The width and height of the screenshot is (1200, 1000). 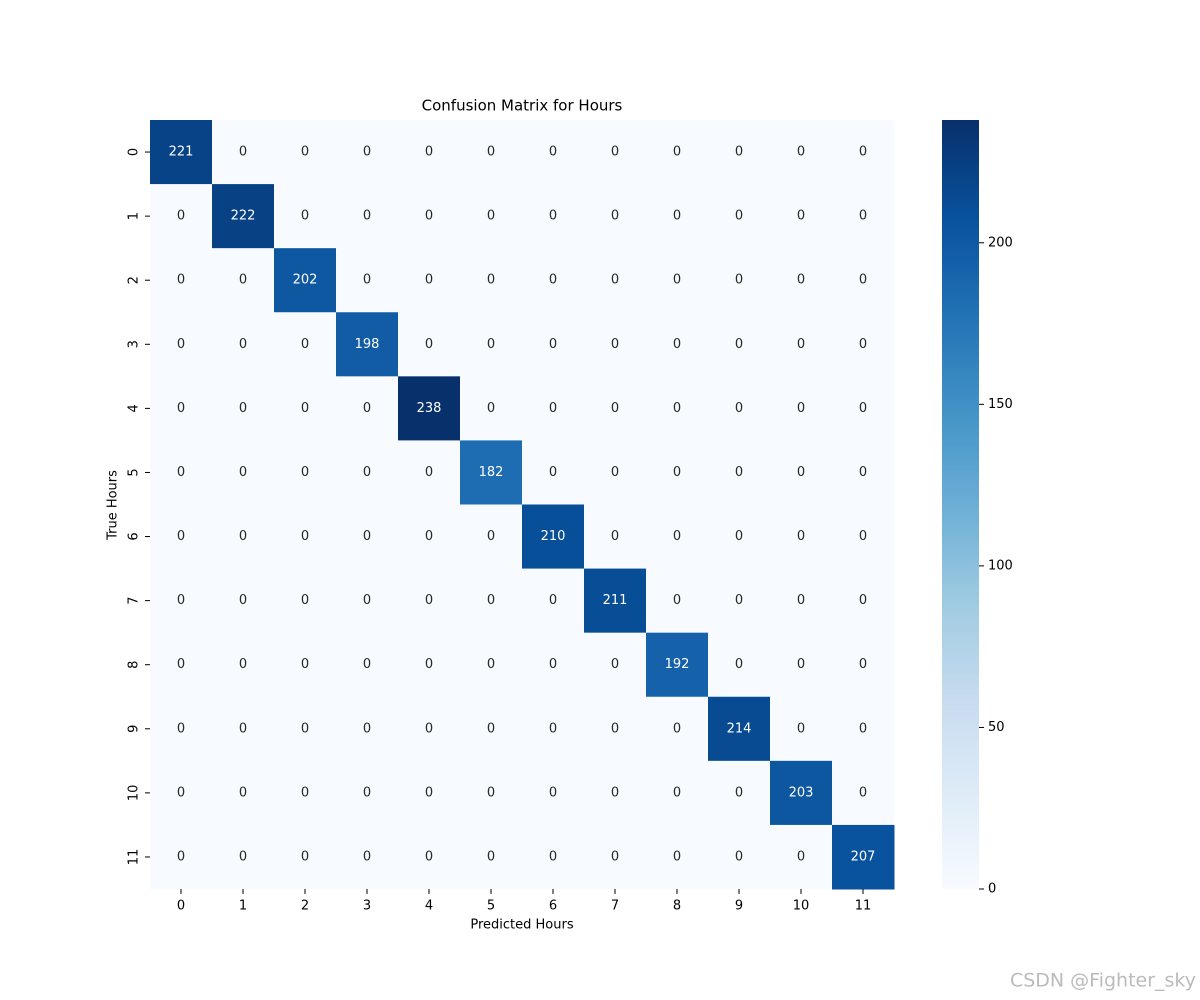 I want to click on x-tick-label: 7, so click(x=615, y=906).